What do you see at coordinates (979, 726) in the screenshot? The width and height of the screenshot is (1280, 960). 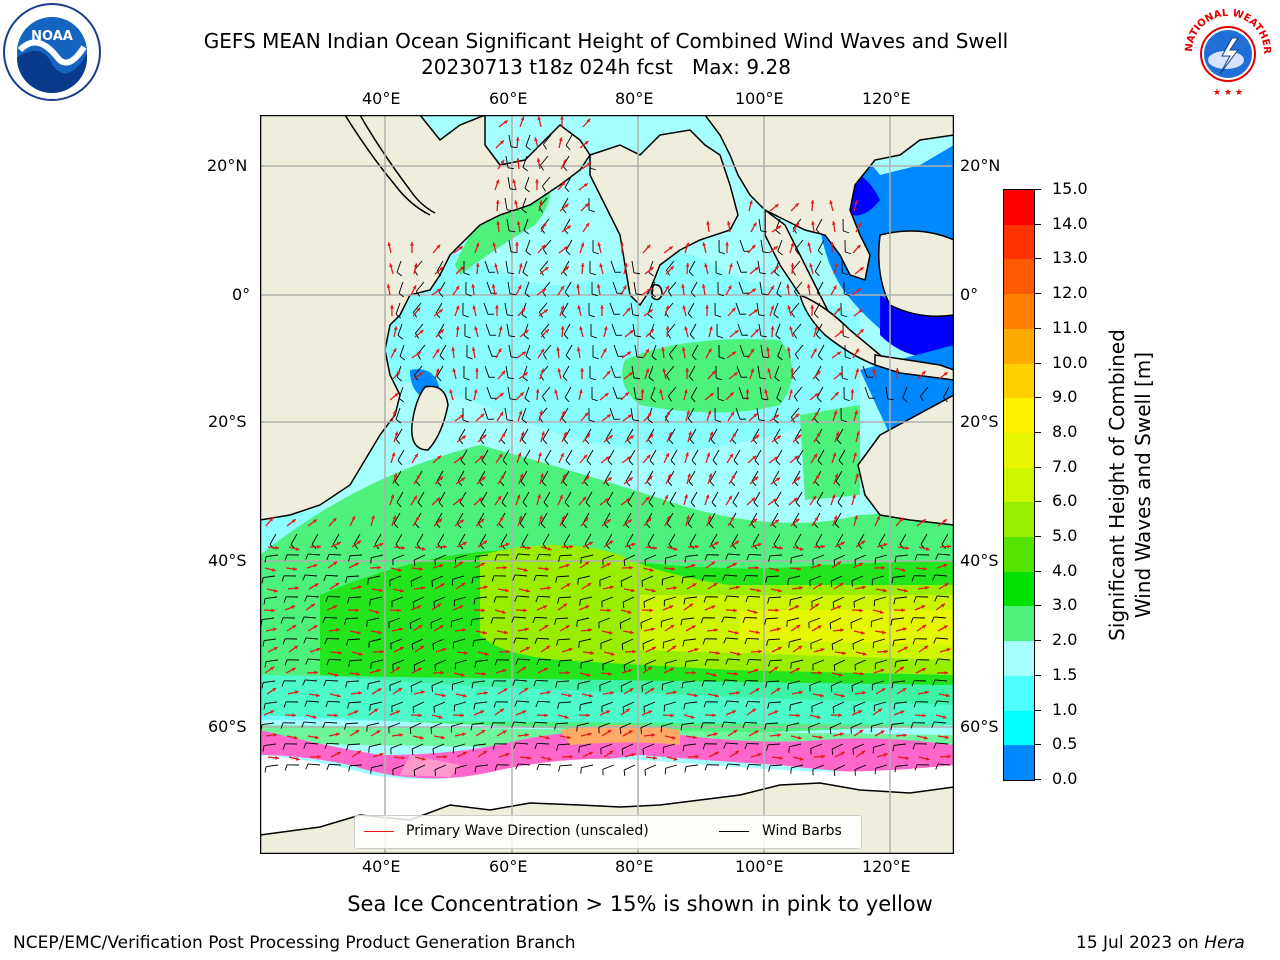 I see `lat-tick-right-60s: 60°S` at bounding box center [979, 726].